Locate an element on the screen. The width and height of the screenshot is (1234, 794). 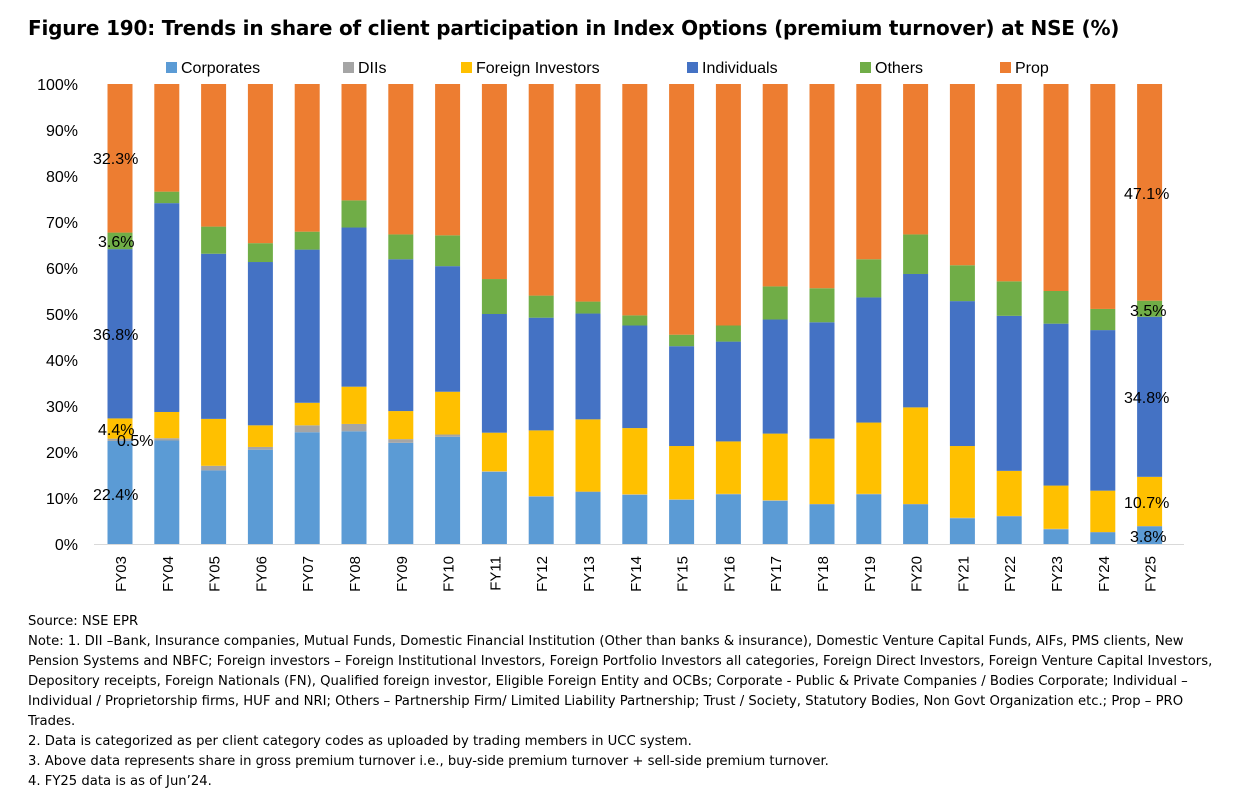
bar-individuals-fy09 is located at coordinates (401, 335).